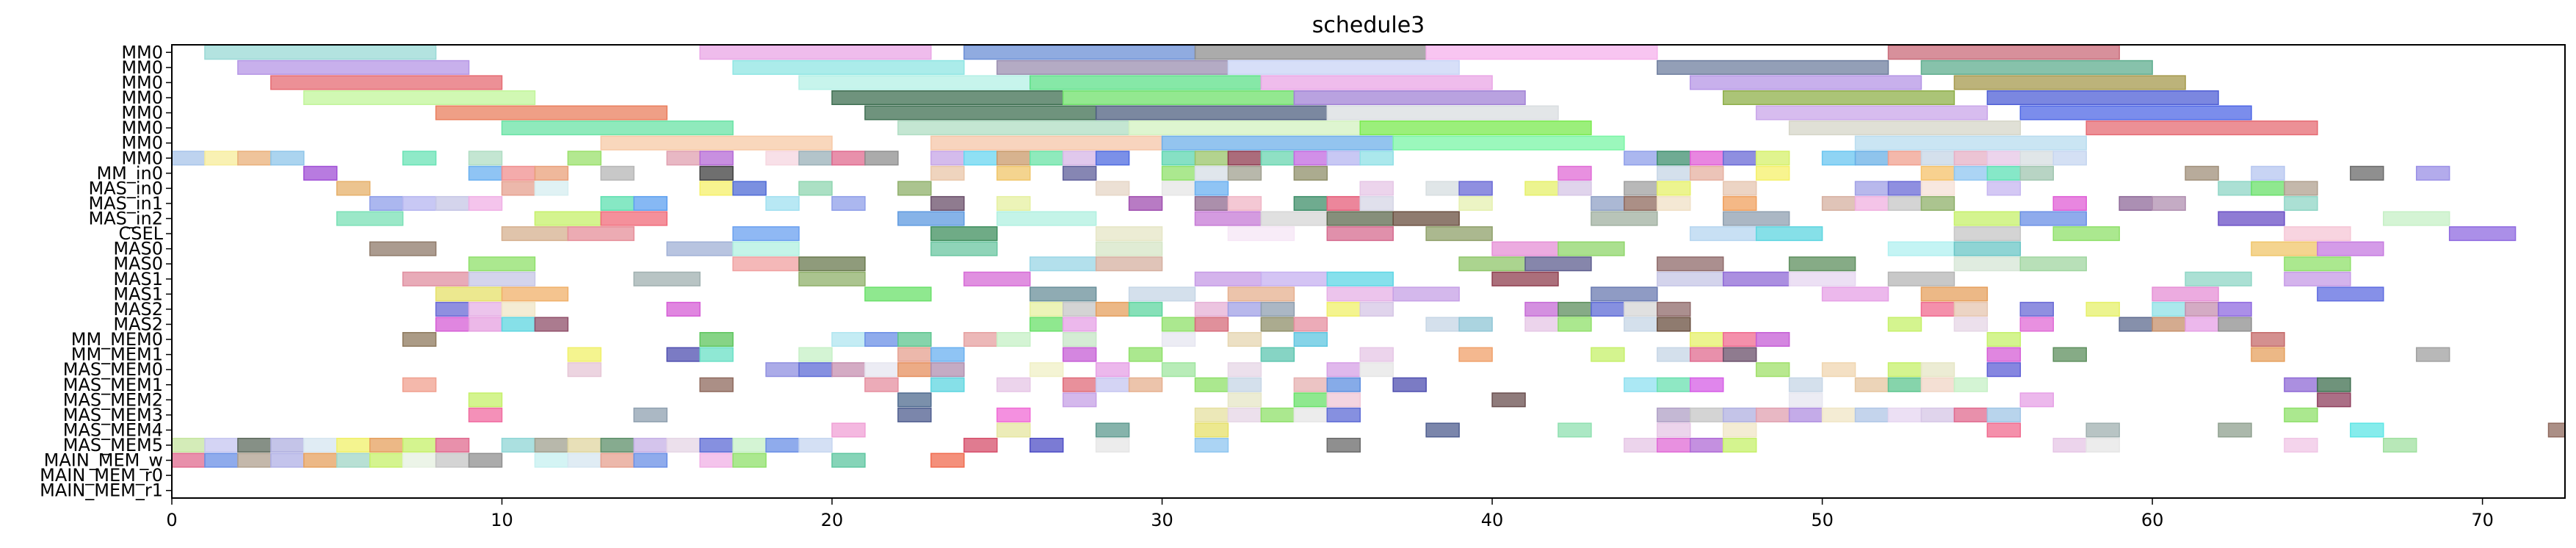 This screenshot has height=548, width=2576. Describe the element at coordinates (2152, 520) in the screenshot. I see `x-tick-label: 60` at that location.